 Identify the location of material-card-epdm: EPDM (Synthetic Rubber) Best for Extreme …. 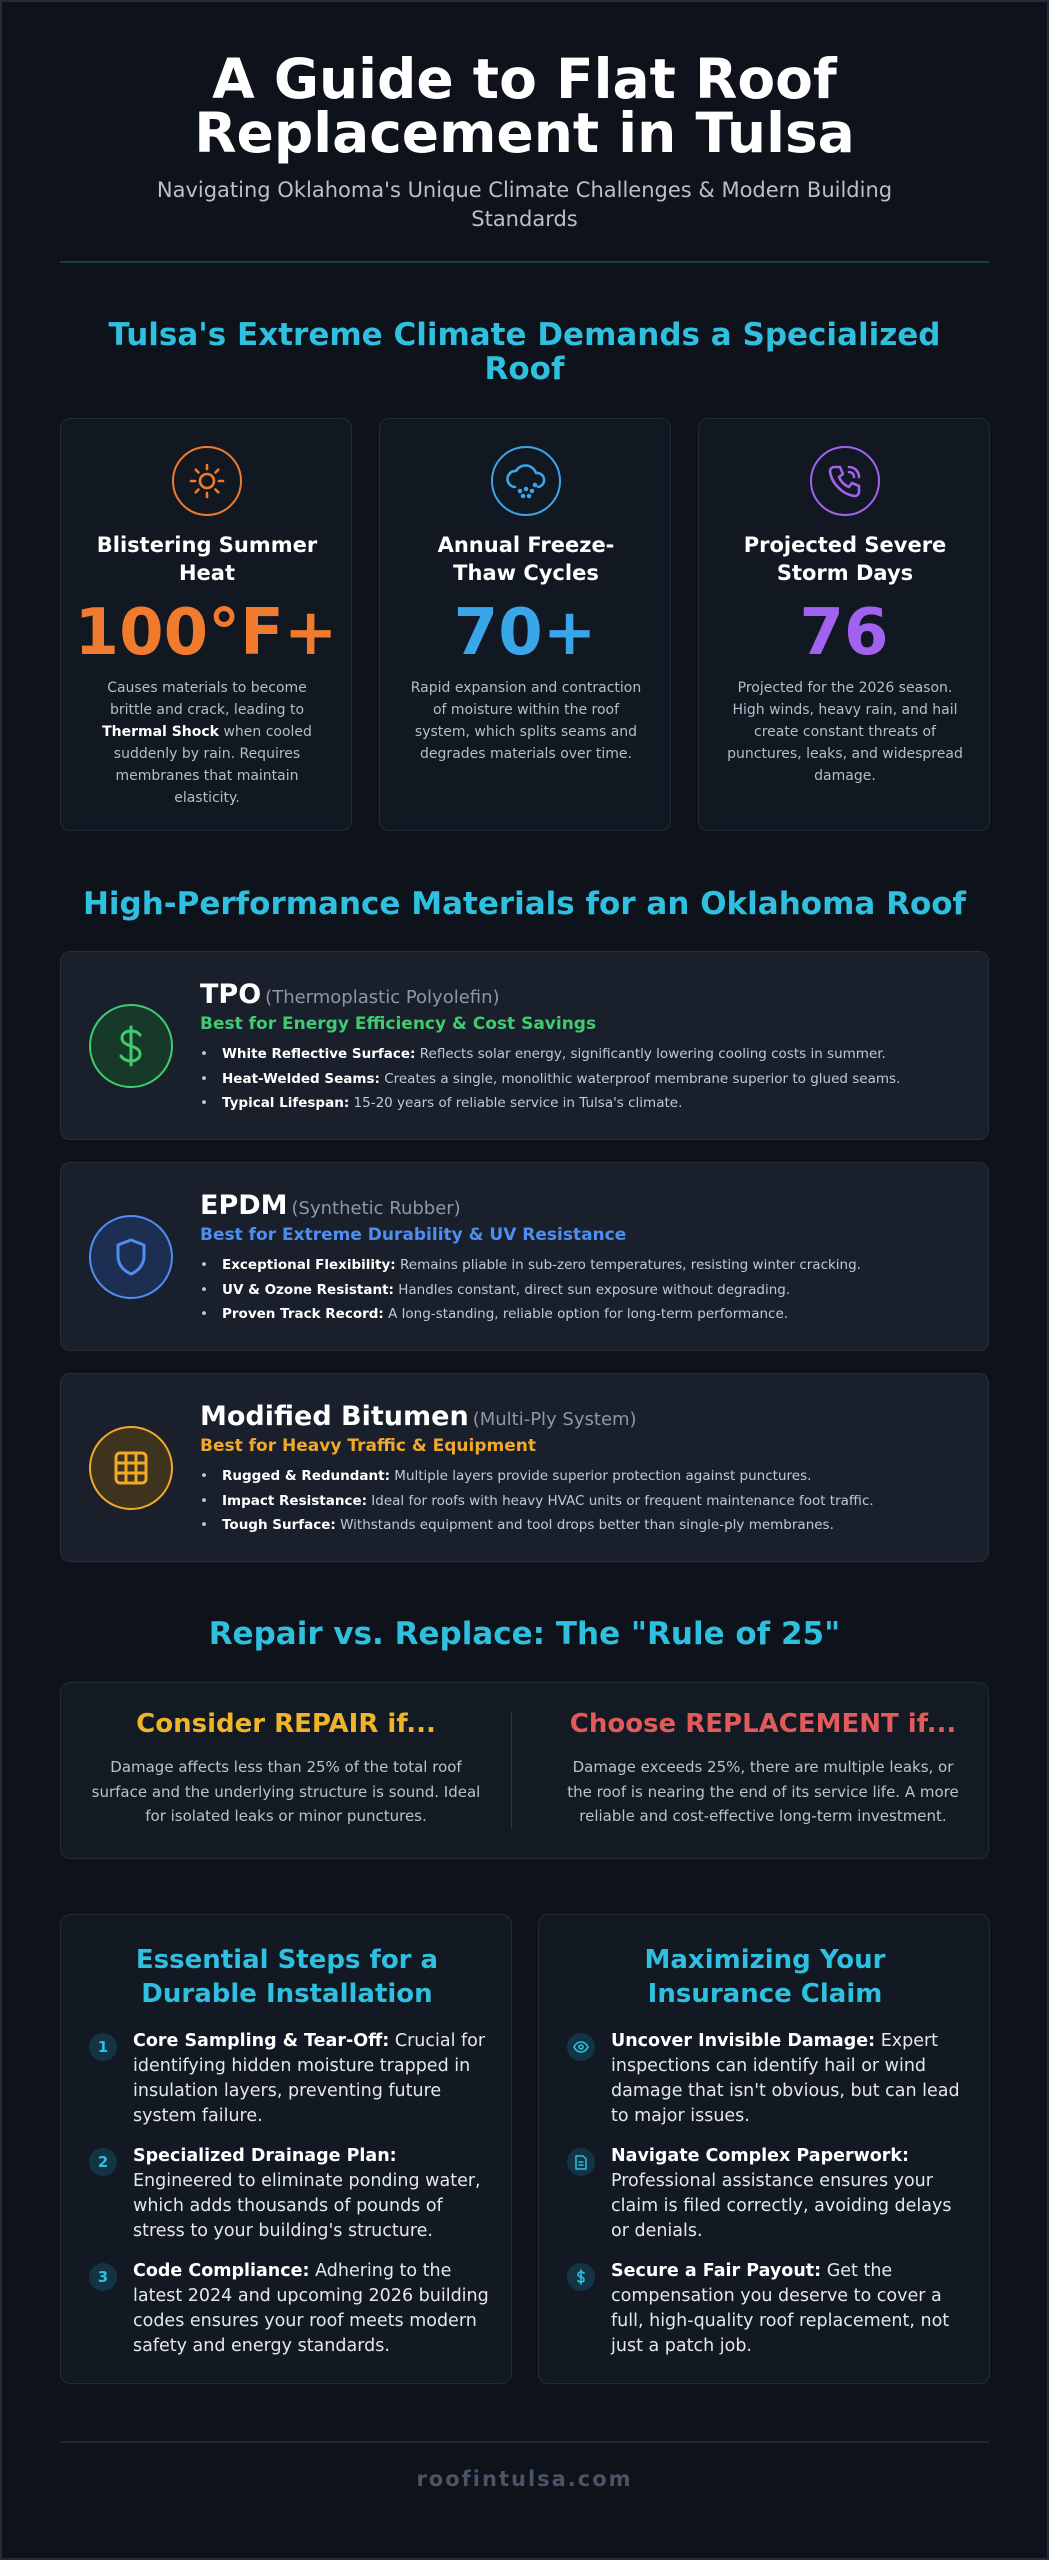
(524, 1256).